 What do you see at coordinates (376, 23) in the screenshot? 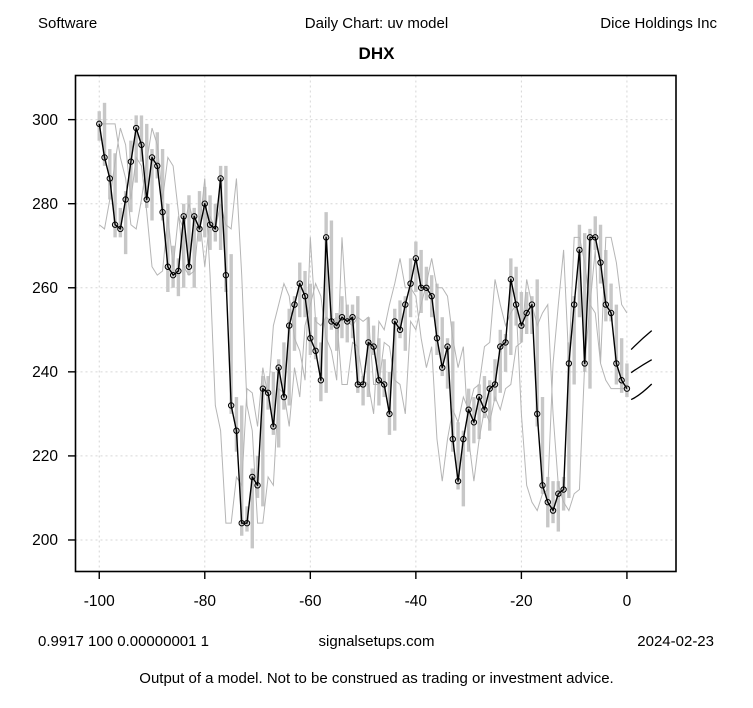
I see `header-chart-type-label: Daily Chart: uv model` at bounding box center [376, 23].